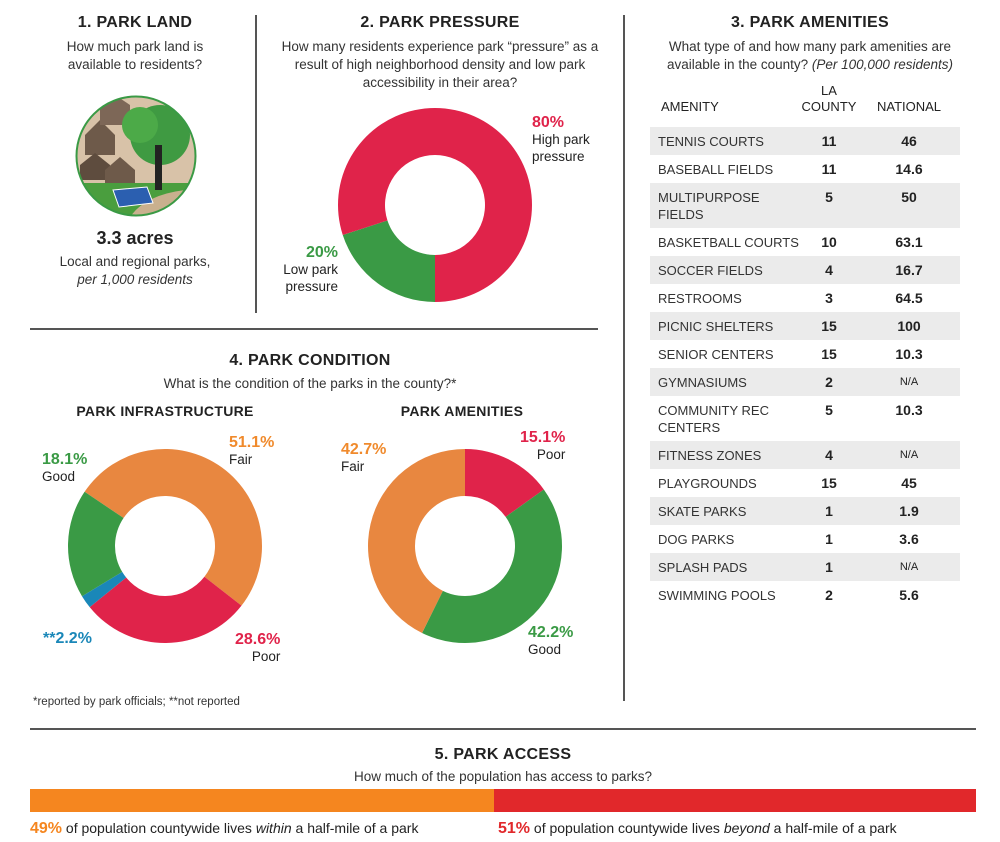 The image size is (1000, 842). I want to click on table-row: SWIMMING POOLS 2 5.6, so click(805, 595).